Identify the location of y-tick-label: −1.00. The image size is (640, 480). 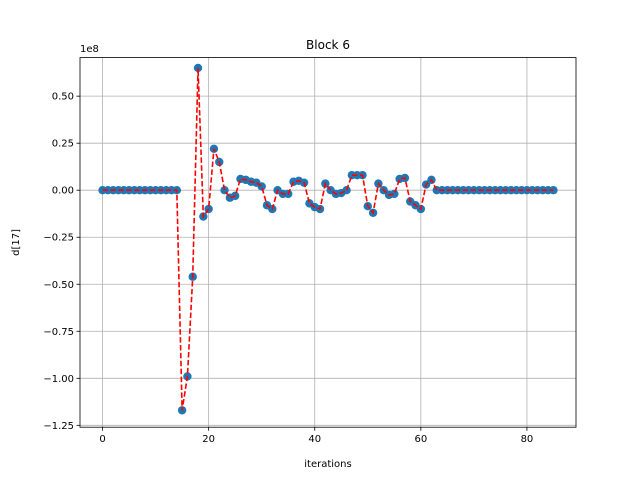
(58, 379).